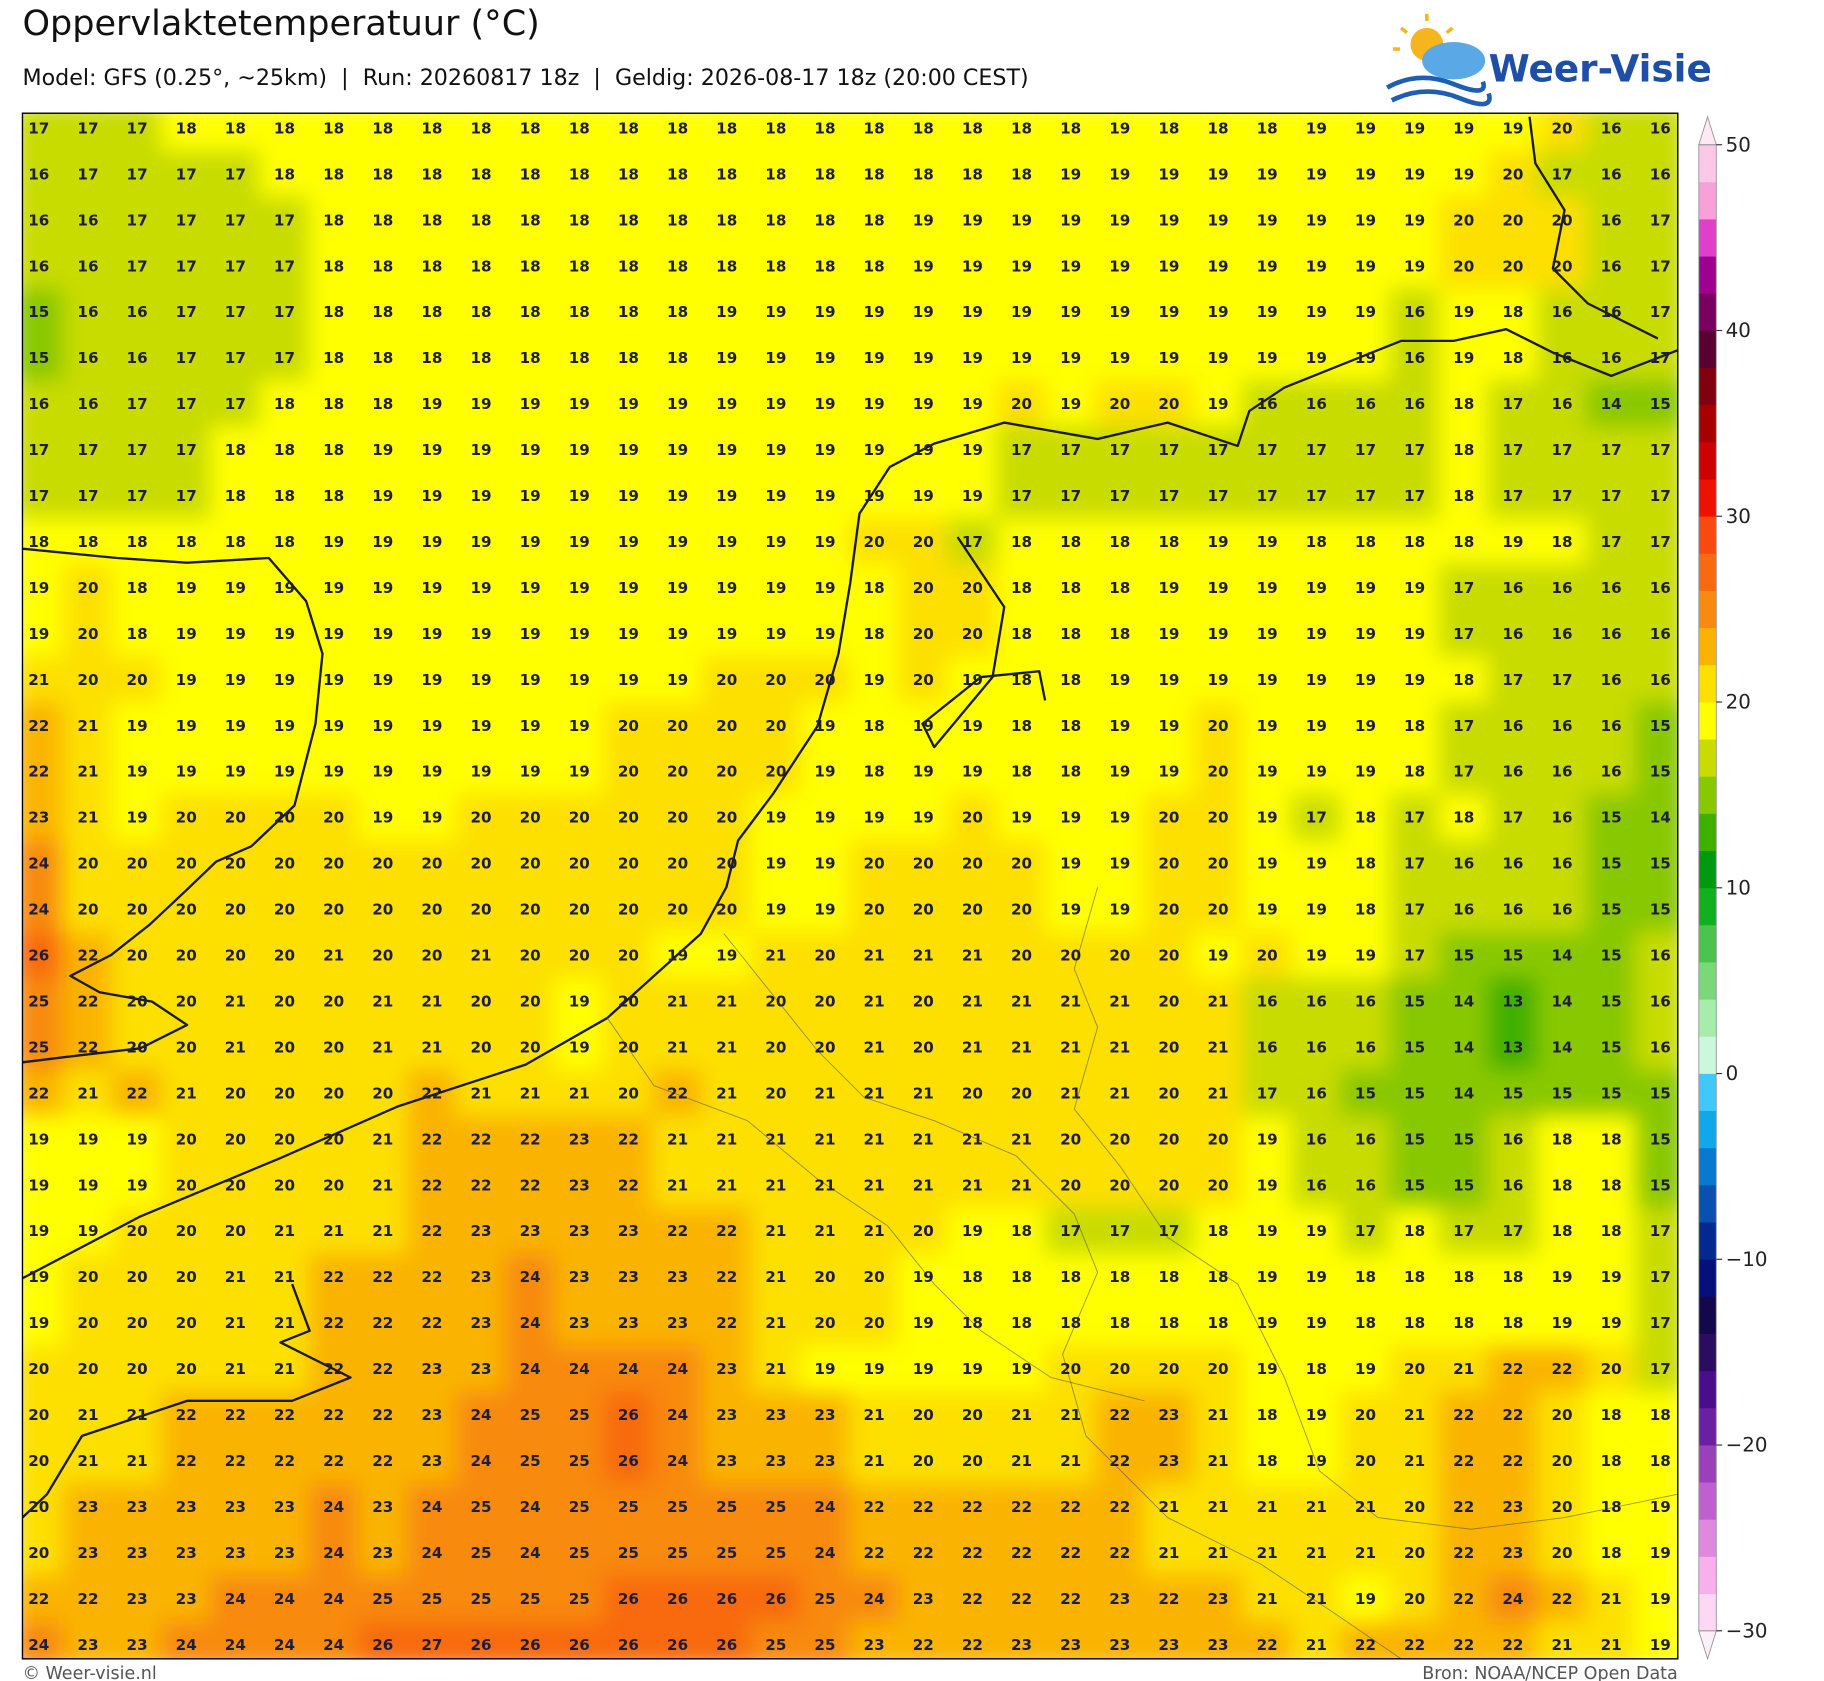  Describe the element at coordinates (137, 1645) in the screenshot. I see `temperature-value: 23` at that location.